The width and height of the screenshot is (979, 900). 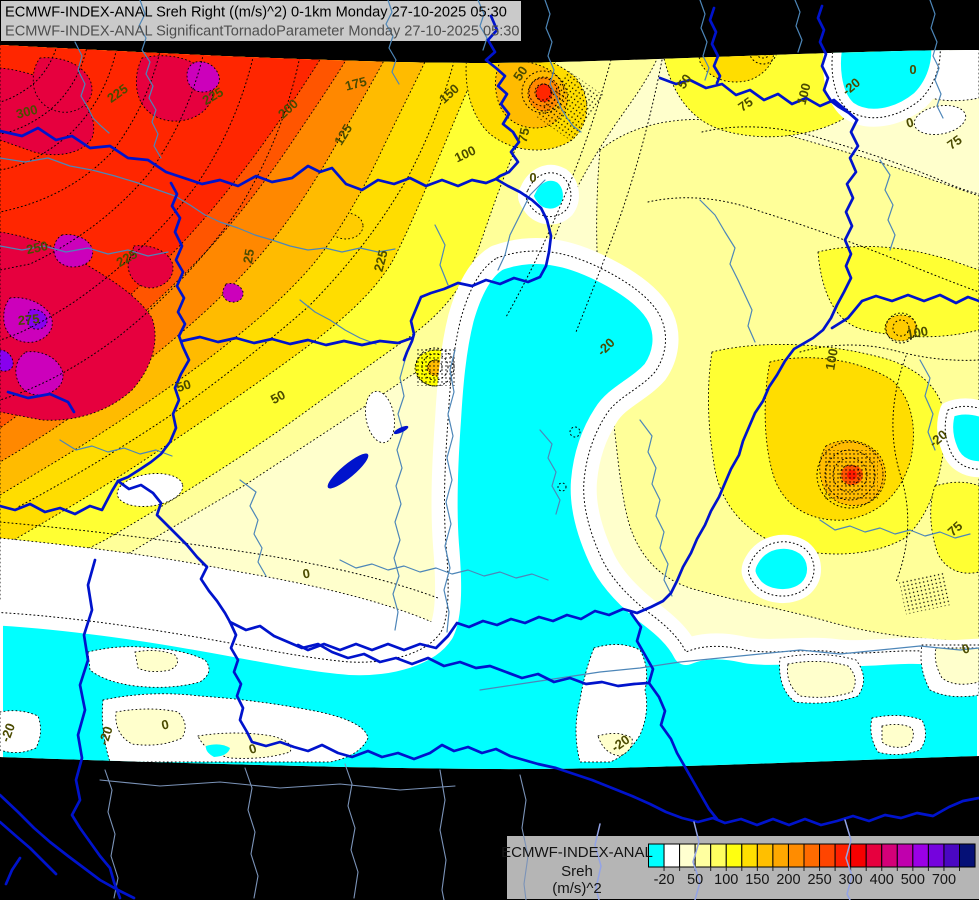 I want to click on legend-panel, so click(x=743, y=867).